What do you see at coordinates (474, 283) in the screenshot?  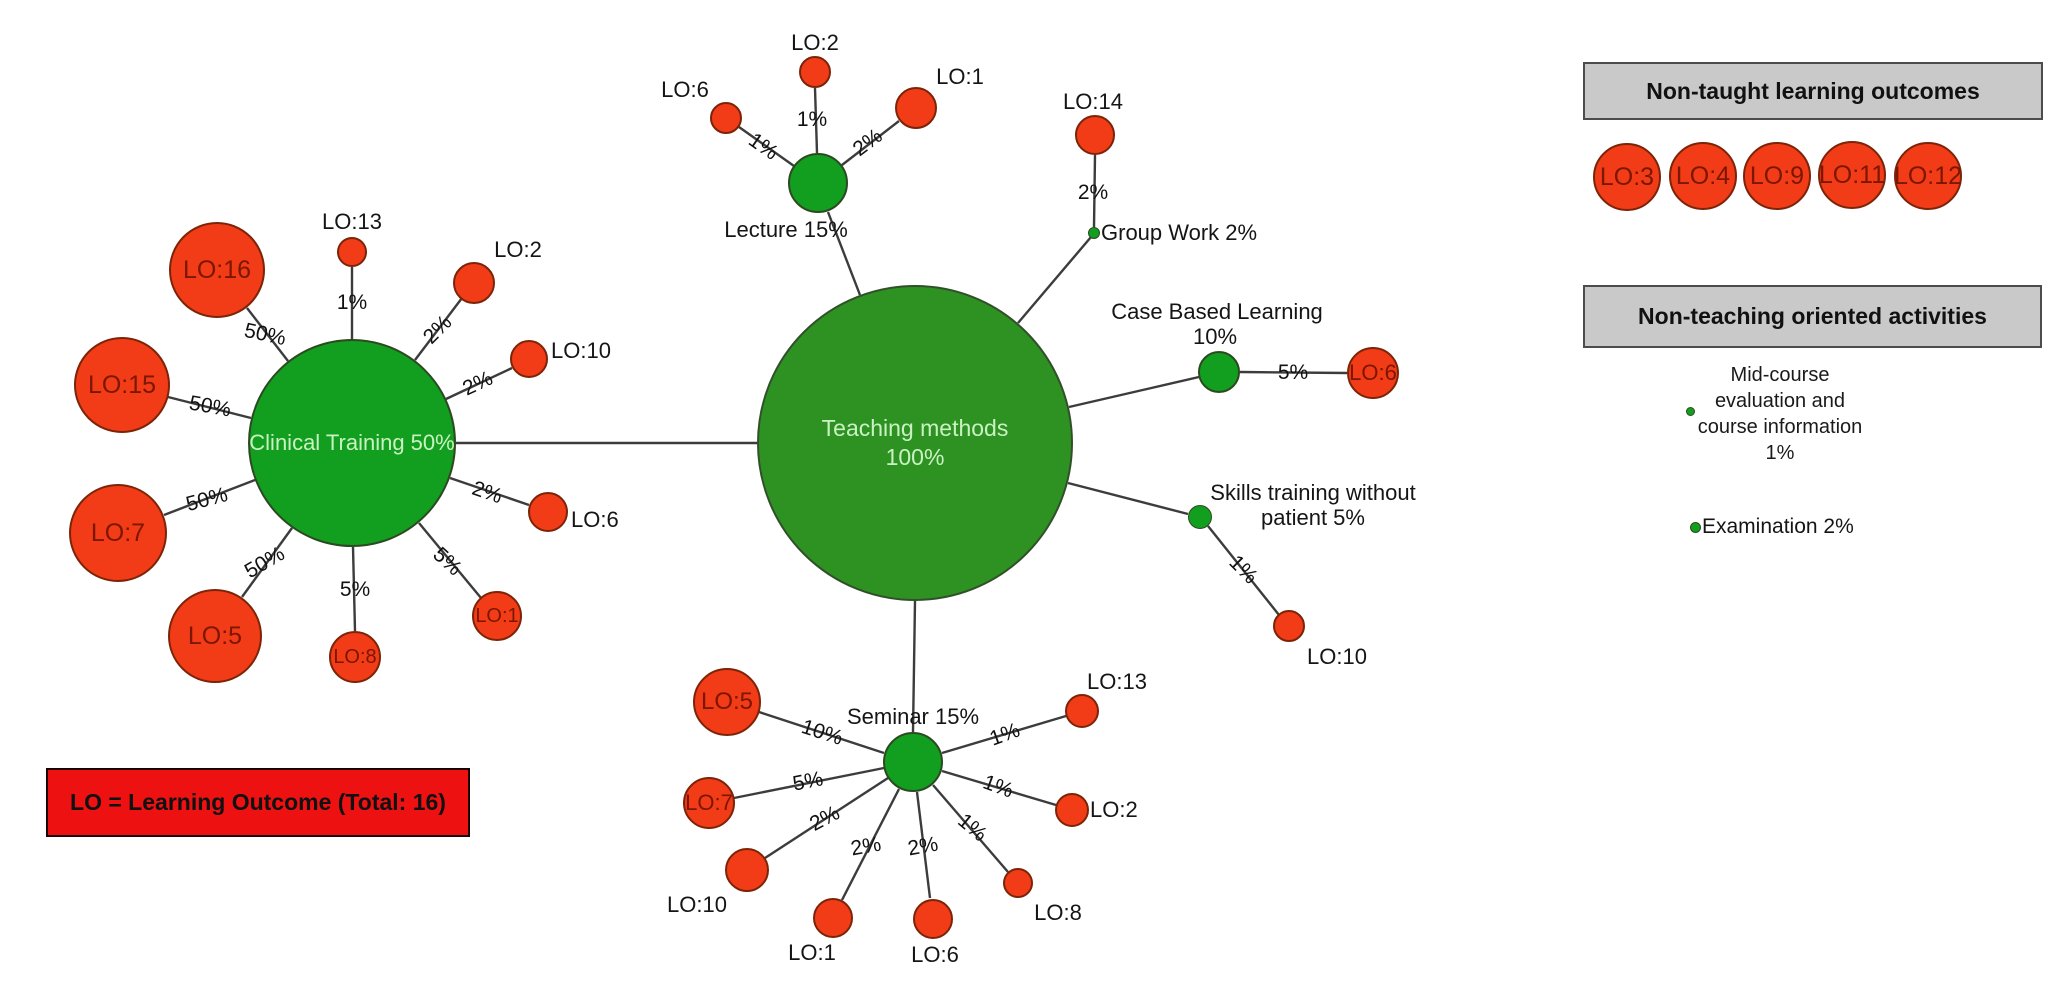 I see `clinical-lo2-node` at bounding box center [474, 283].